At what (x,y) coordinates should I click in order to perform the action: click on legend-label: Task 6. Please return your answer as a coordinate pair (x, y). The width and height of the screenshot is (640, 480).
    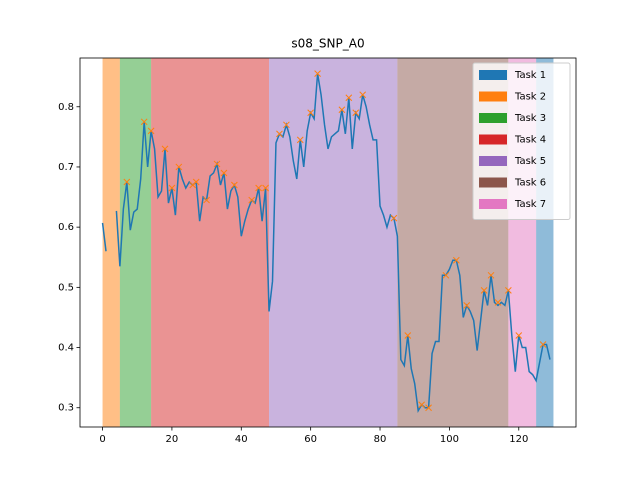
    Looking at the image, I should click on (530, 183).